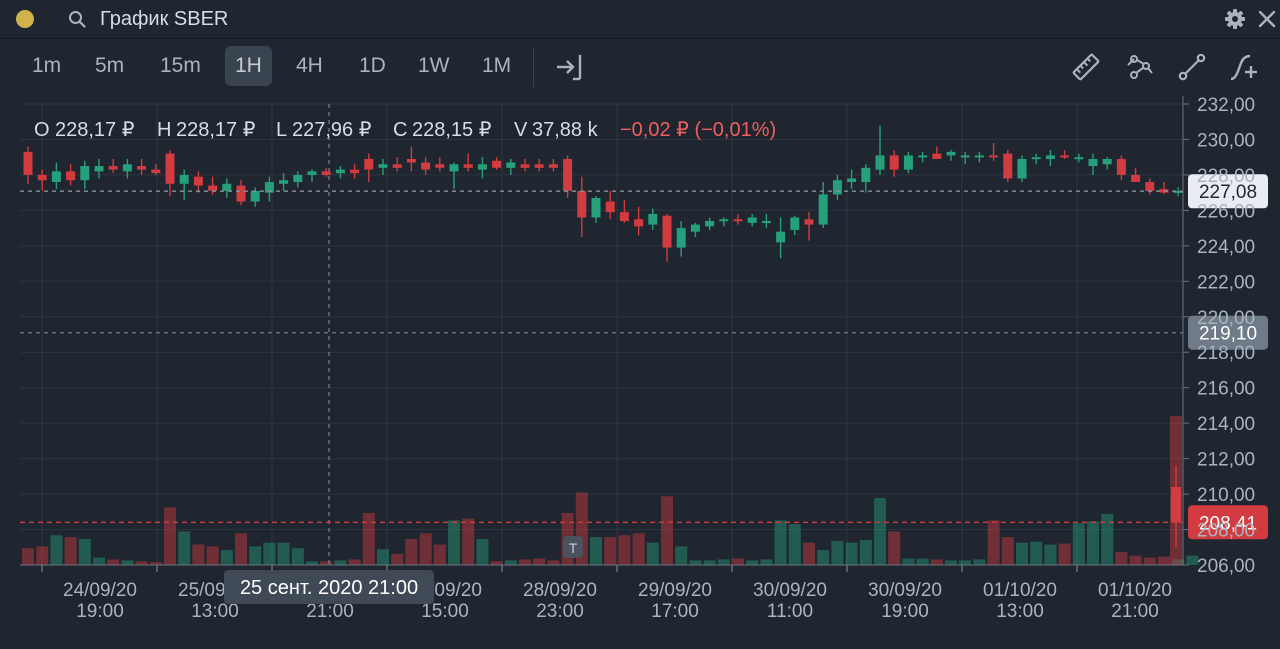 This screenshot has height=649, width=1280. I want to click on timeframe-5m: 5m, so click(110, 65).